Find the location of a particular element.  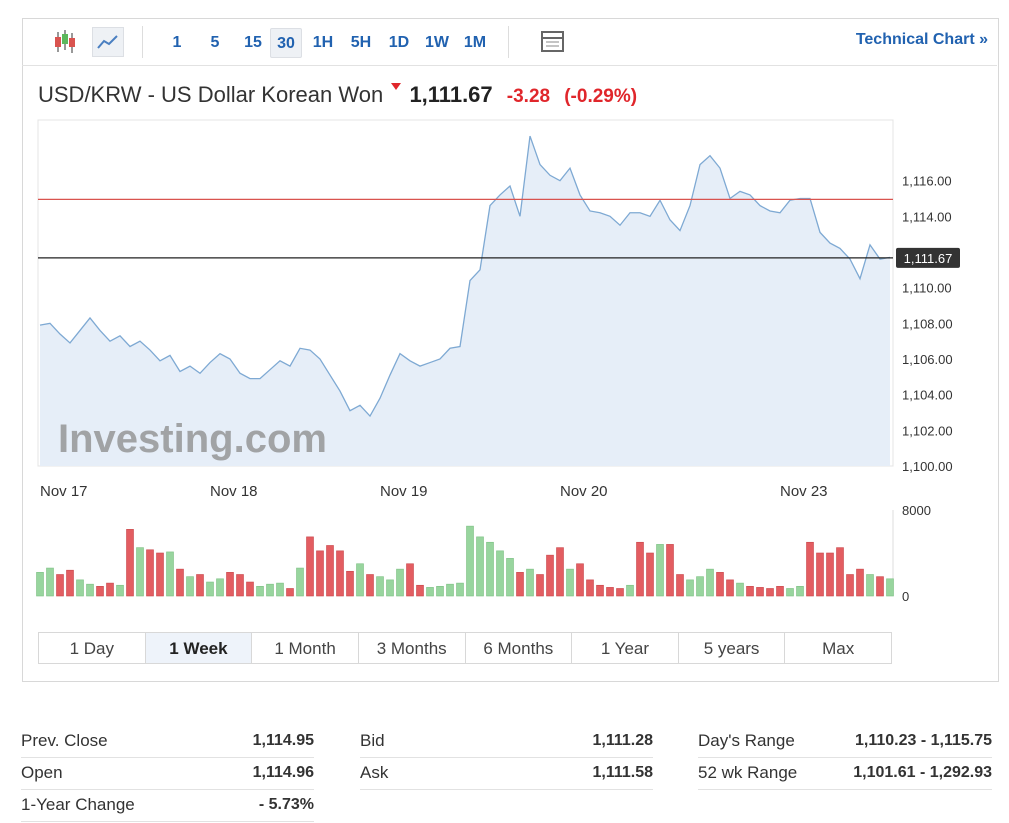

interval-button: 30 is located at coordinates (286, 43).